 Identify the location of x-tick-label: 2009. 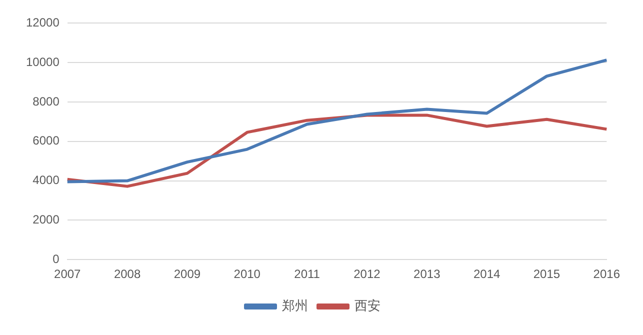
(187, 274).